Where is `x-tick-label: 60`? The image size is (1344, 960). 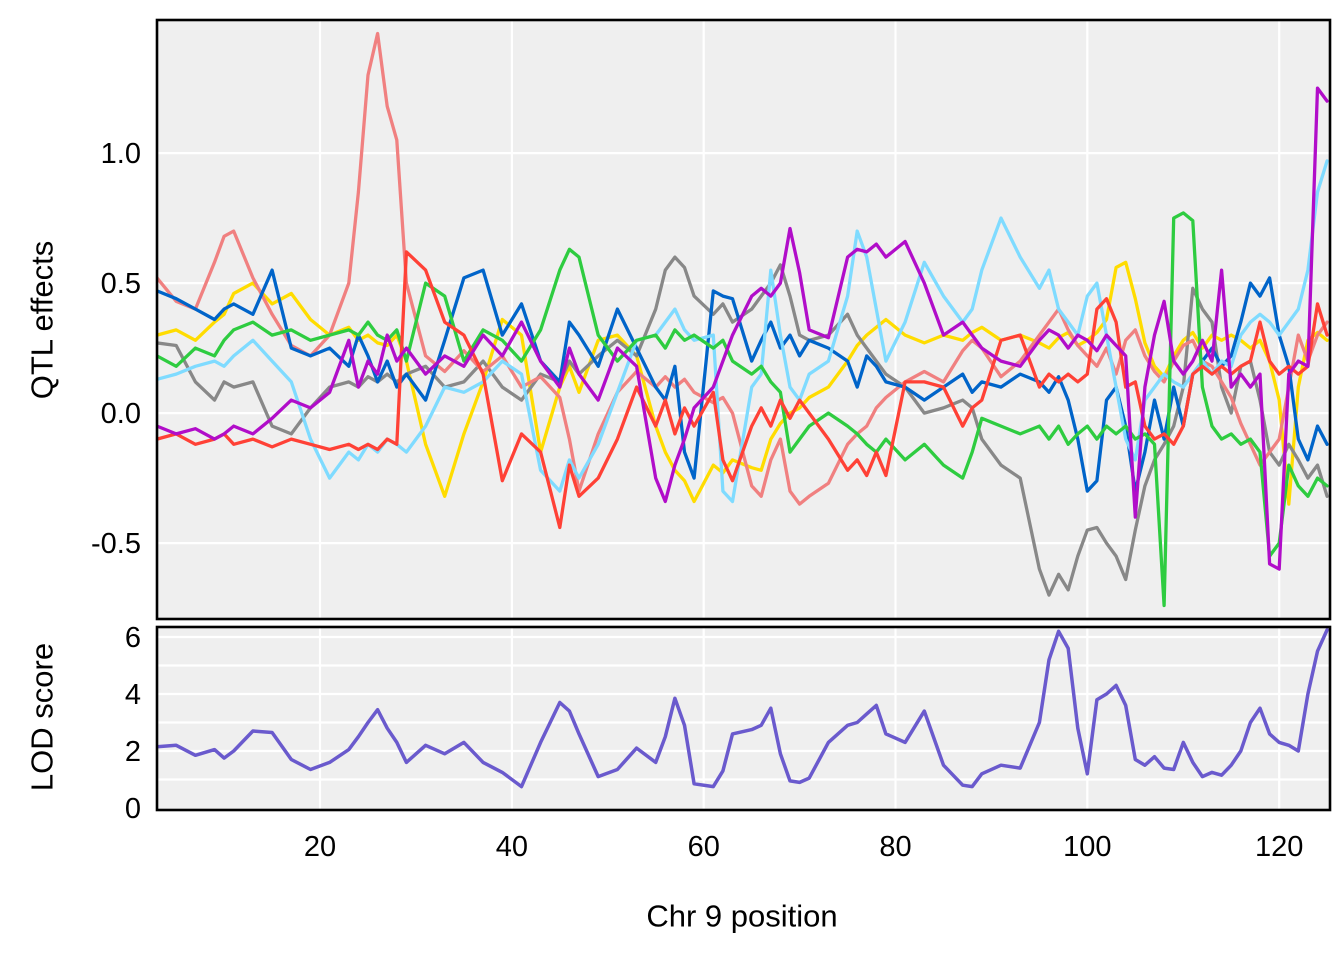 x-tick-label: 60 is located at coordinates (704, 847).